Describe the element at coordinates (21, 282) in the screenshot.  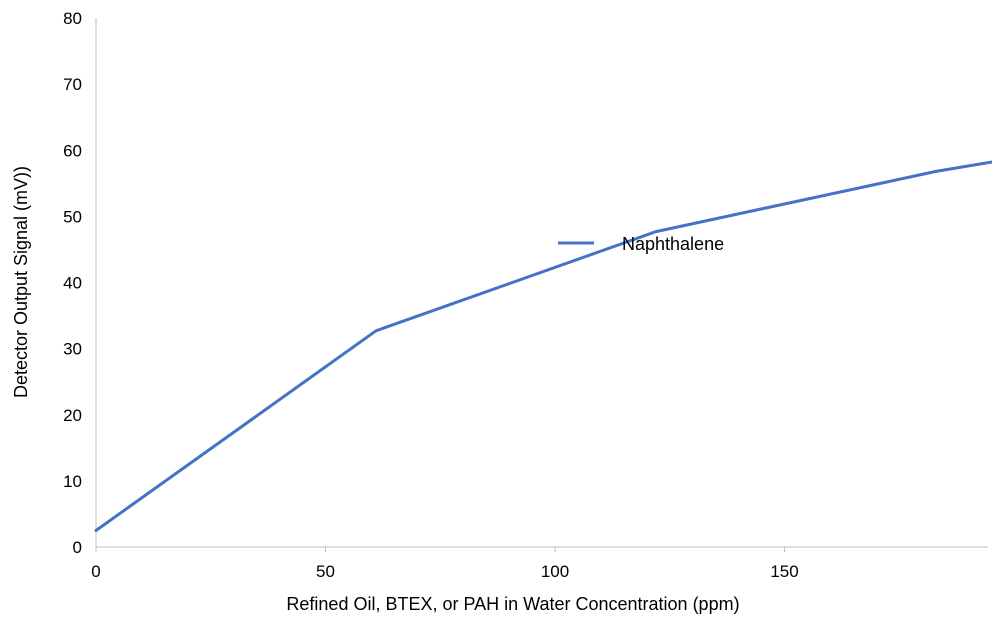
I see `y-axis-title: Detector Output Signal (mV))` at that location.